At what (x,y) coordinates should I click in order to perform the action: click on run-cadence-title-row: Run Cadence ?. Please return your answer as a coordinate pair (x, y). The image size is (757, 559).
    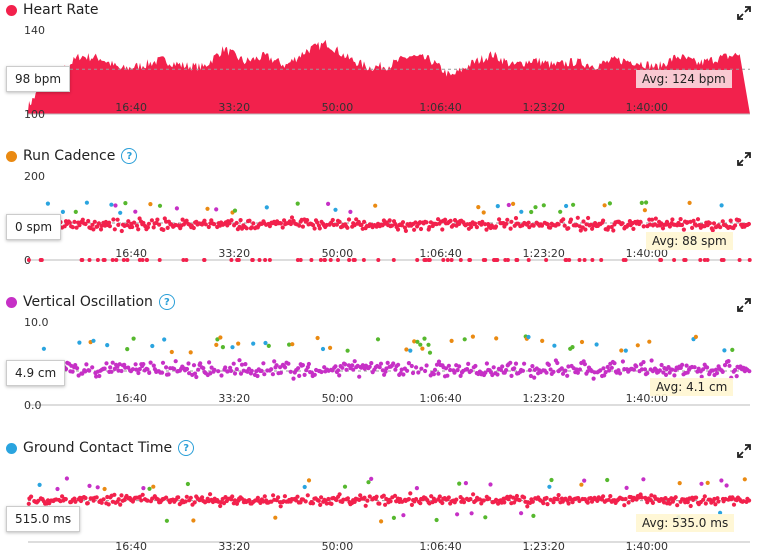
    Looking at the image, I should click on (72, 156).